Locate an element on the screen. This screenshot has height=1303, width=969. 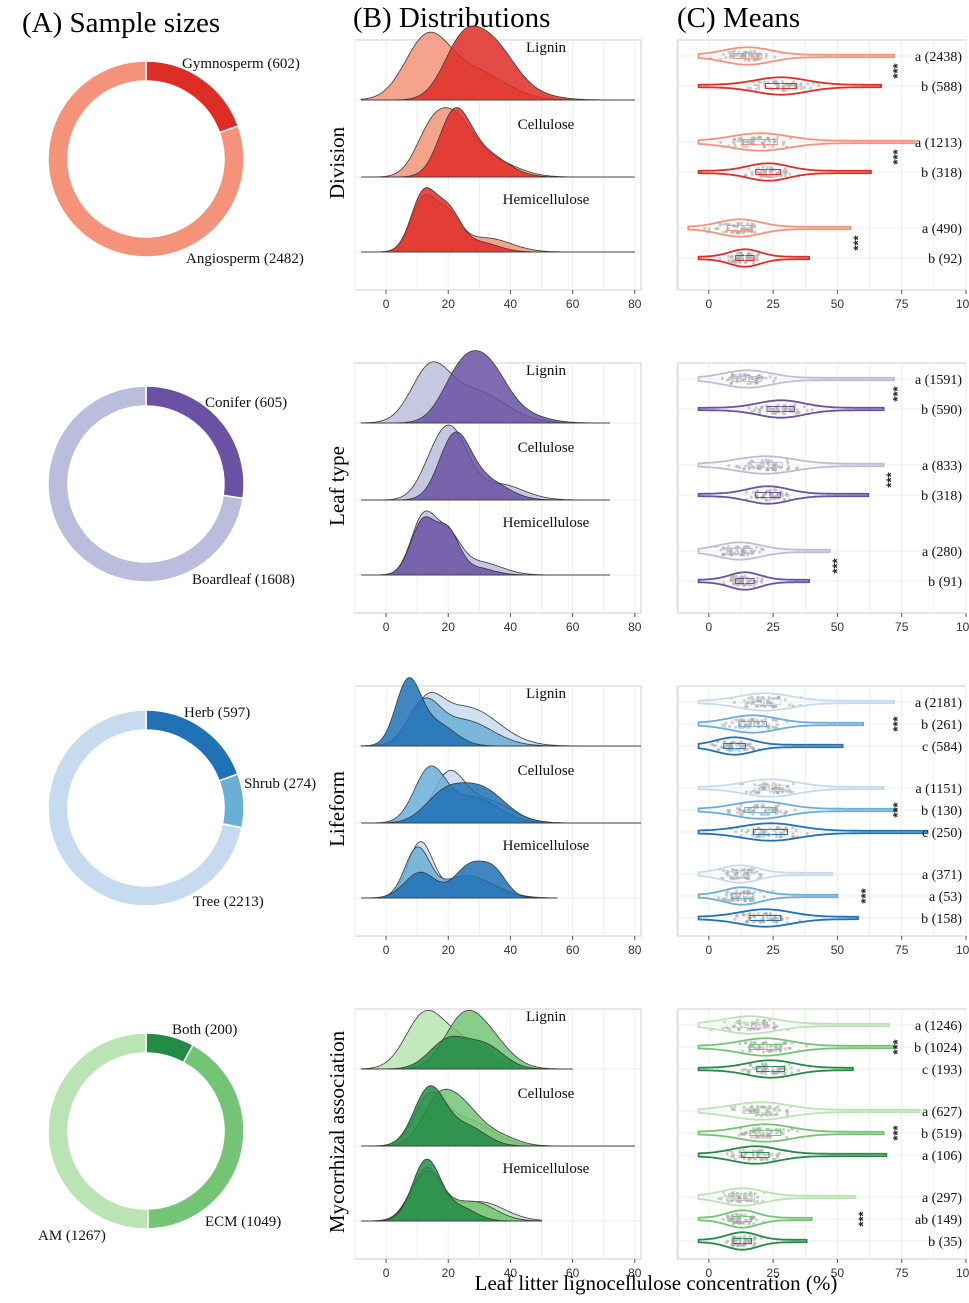
panel-a-title: (A) Sample sizes is located at coordinates (121, 23).